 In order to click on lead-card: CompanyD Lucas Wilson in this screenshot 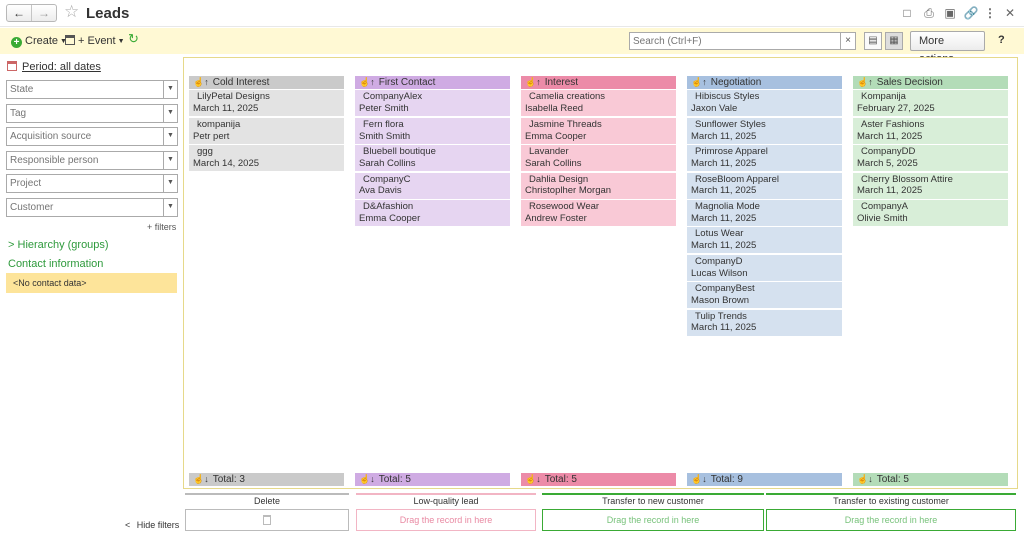, I will do `click(764, 267)`.